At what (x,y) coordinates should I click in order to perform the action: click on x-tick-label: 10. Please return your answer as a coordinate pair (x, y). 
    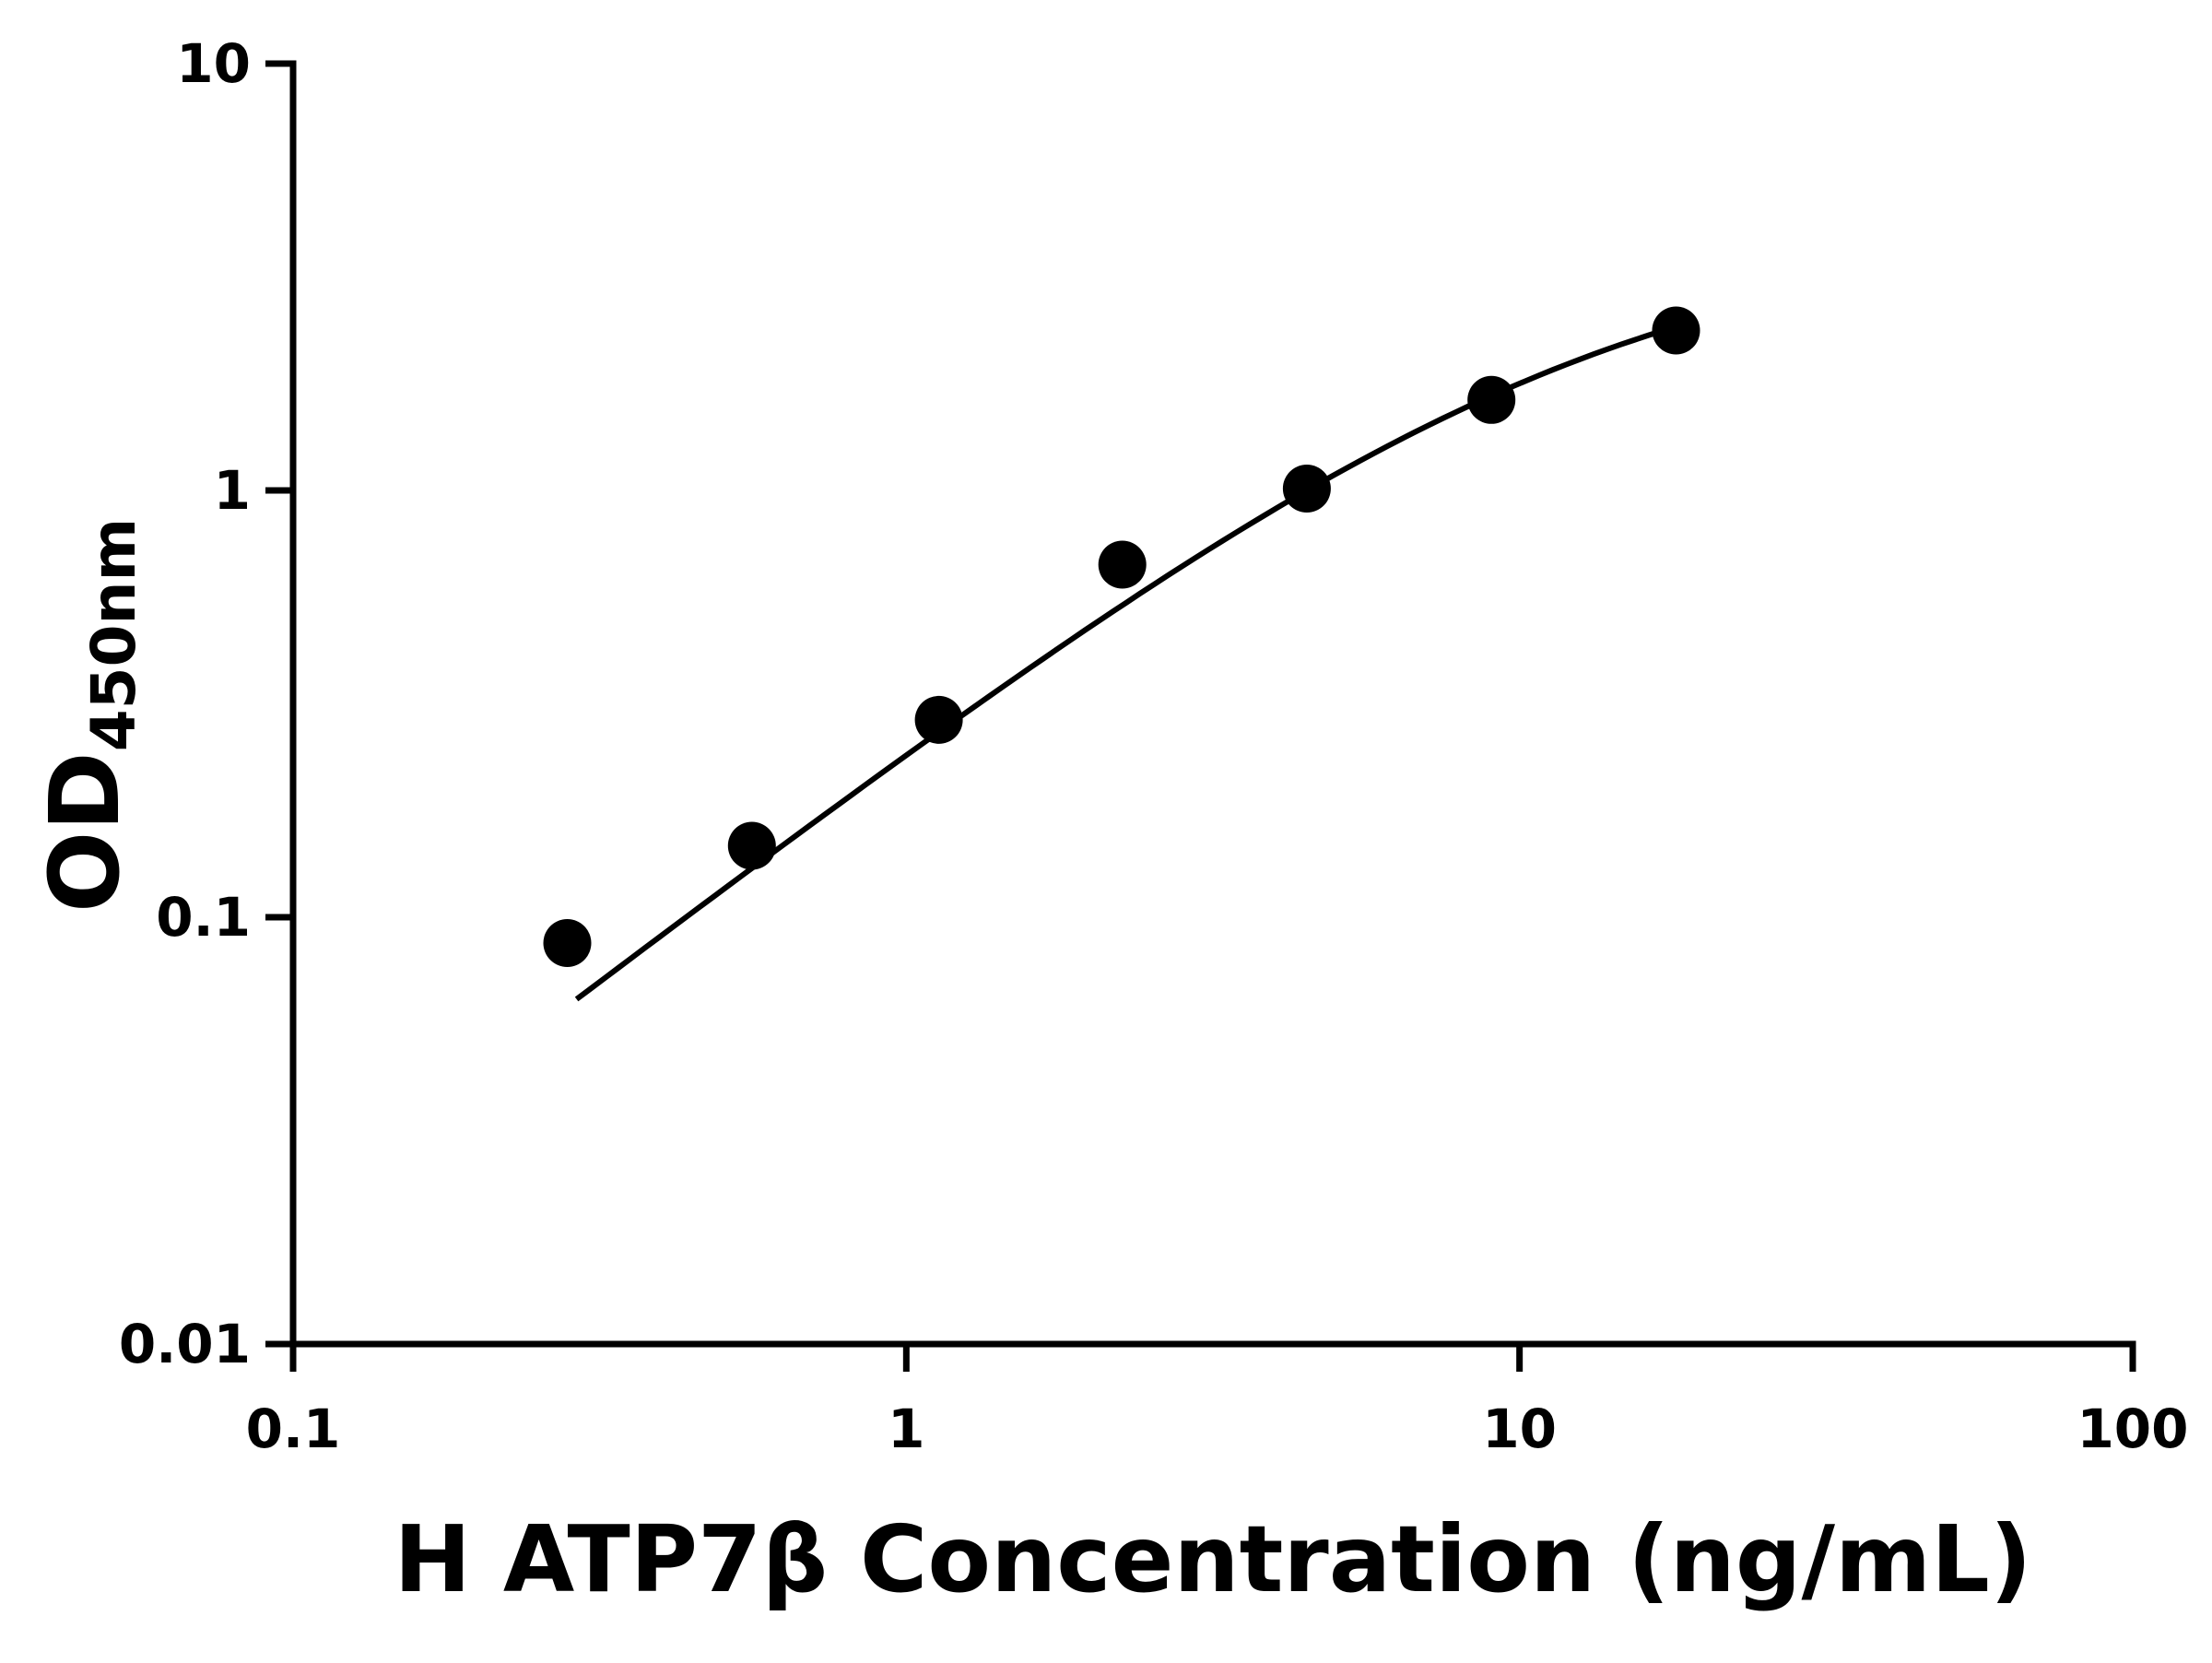
    Looking at the image, I should click on (1519, 1429).